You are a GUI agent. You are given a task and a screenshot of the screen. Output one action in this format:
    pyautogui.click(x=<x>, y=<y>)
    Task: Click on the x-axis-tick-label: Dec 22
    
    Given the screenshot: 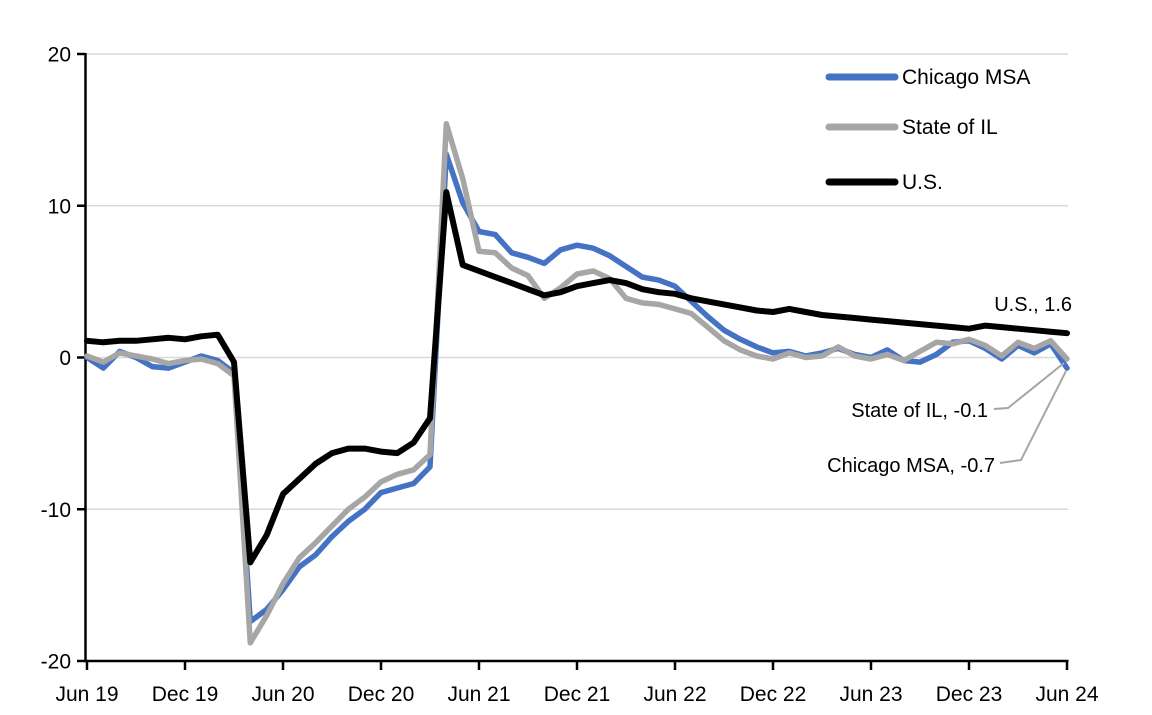 What is the action you would take?
    pyautogui.click(x=773, y=694)
    